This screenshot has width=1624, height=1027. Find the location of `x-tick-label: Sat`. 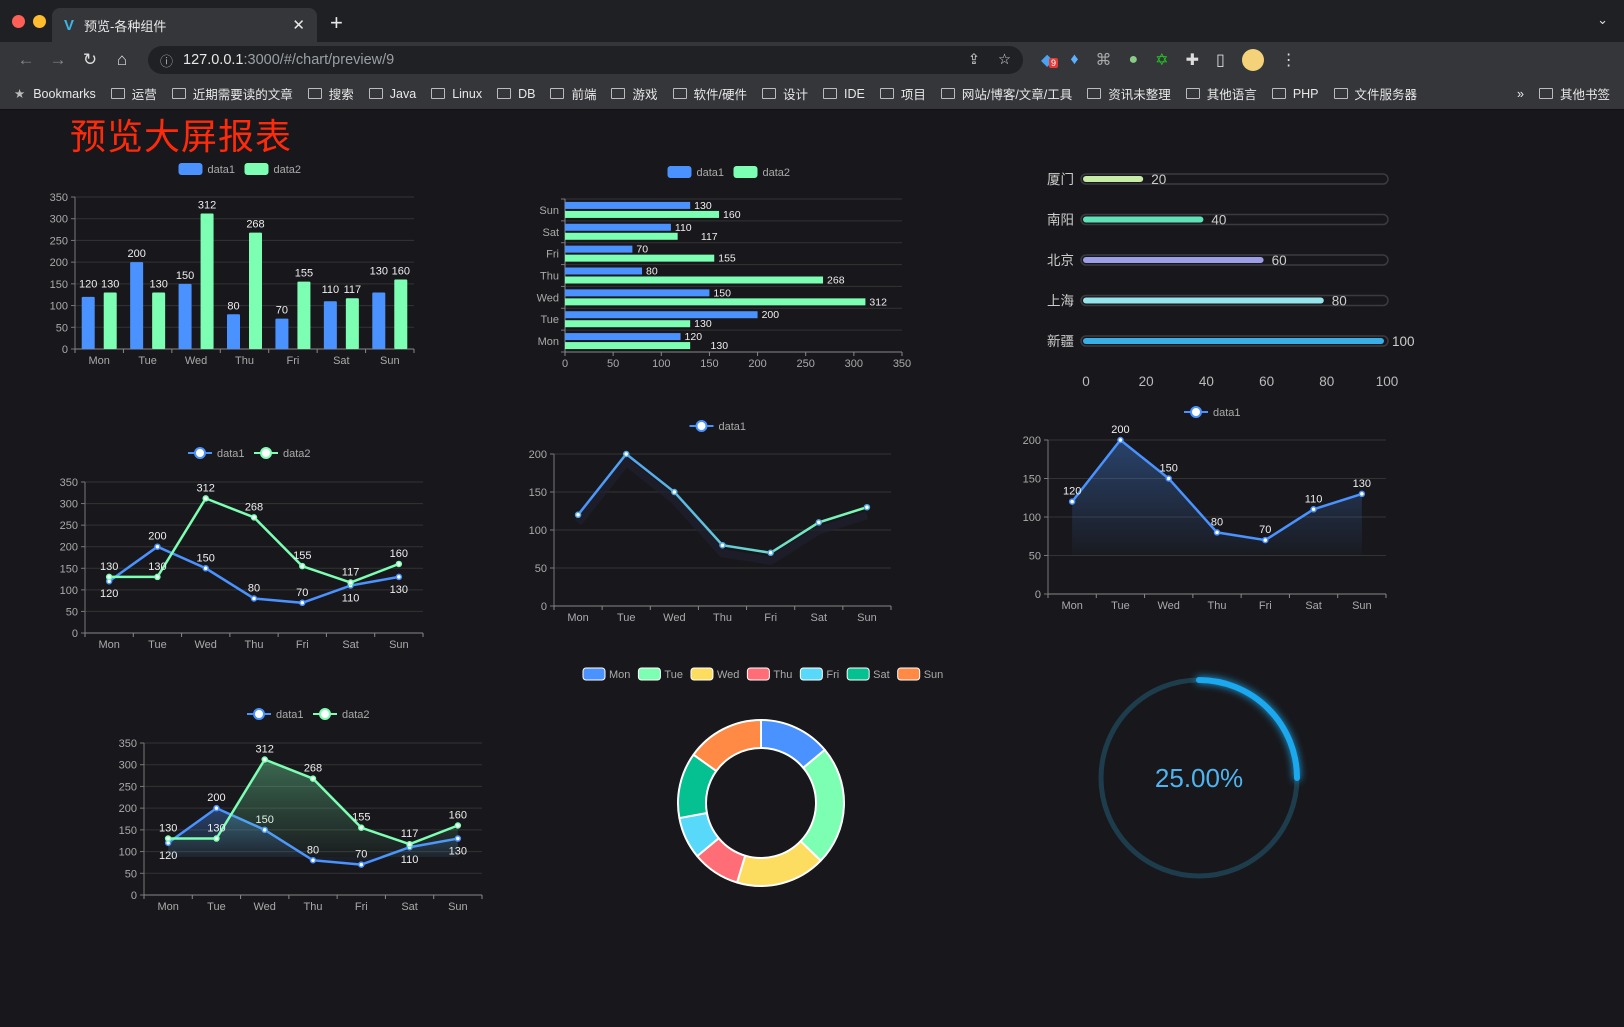

x-tick-label: Sat is located at coordinates (1313, 606).